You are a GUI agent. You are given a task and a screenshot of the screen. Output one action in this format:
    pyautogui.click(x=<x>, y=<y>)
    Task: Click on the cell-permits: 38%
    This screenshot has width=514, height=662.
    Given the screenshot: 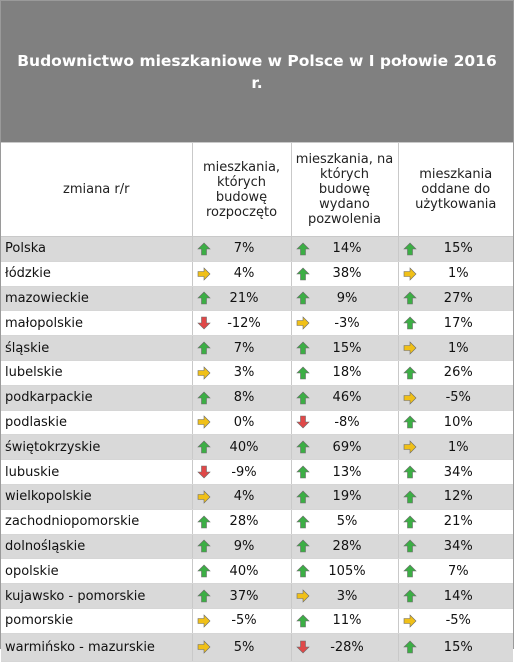 What is the action you would take?
    pyautogui.click(x=344, y=274)
    